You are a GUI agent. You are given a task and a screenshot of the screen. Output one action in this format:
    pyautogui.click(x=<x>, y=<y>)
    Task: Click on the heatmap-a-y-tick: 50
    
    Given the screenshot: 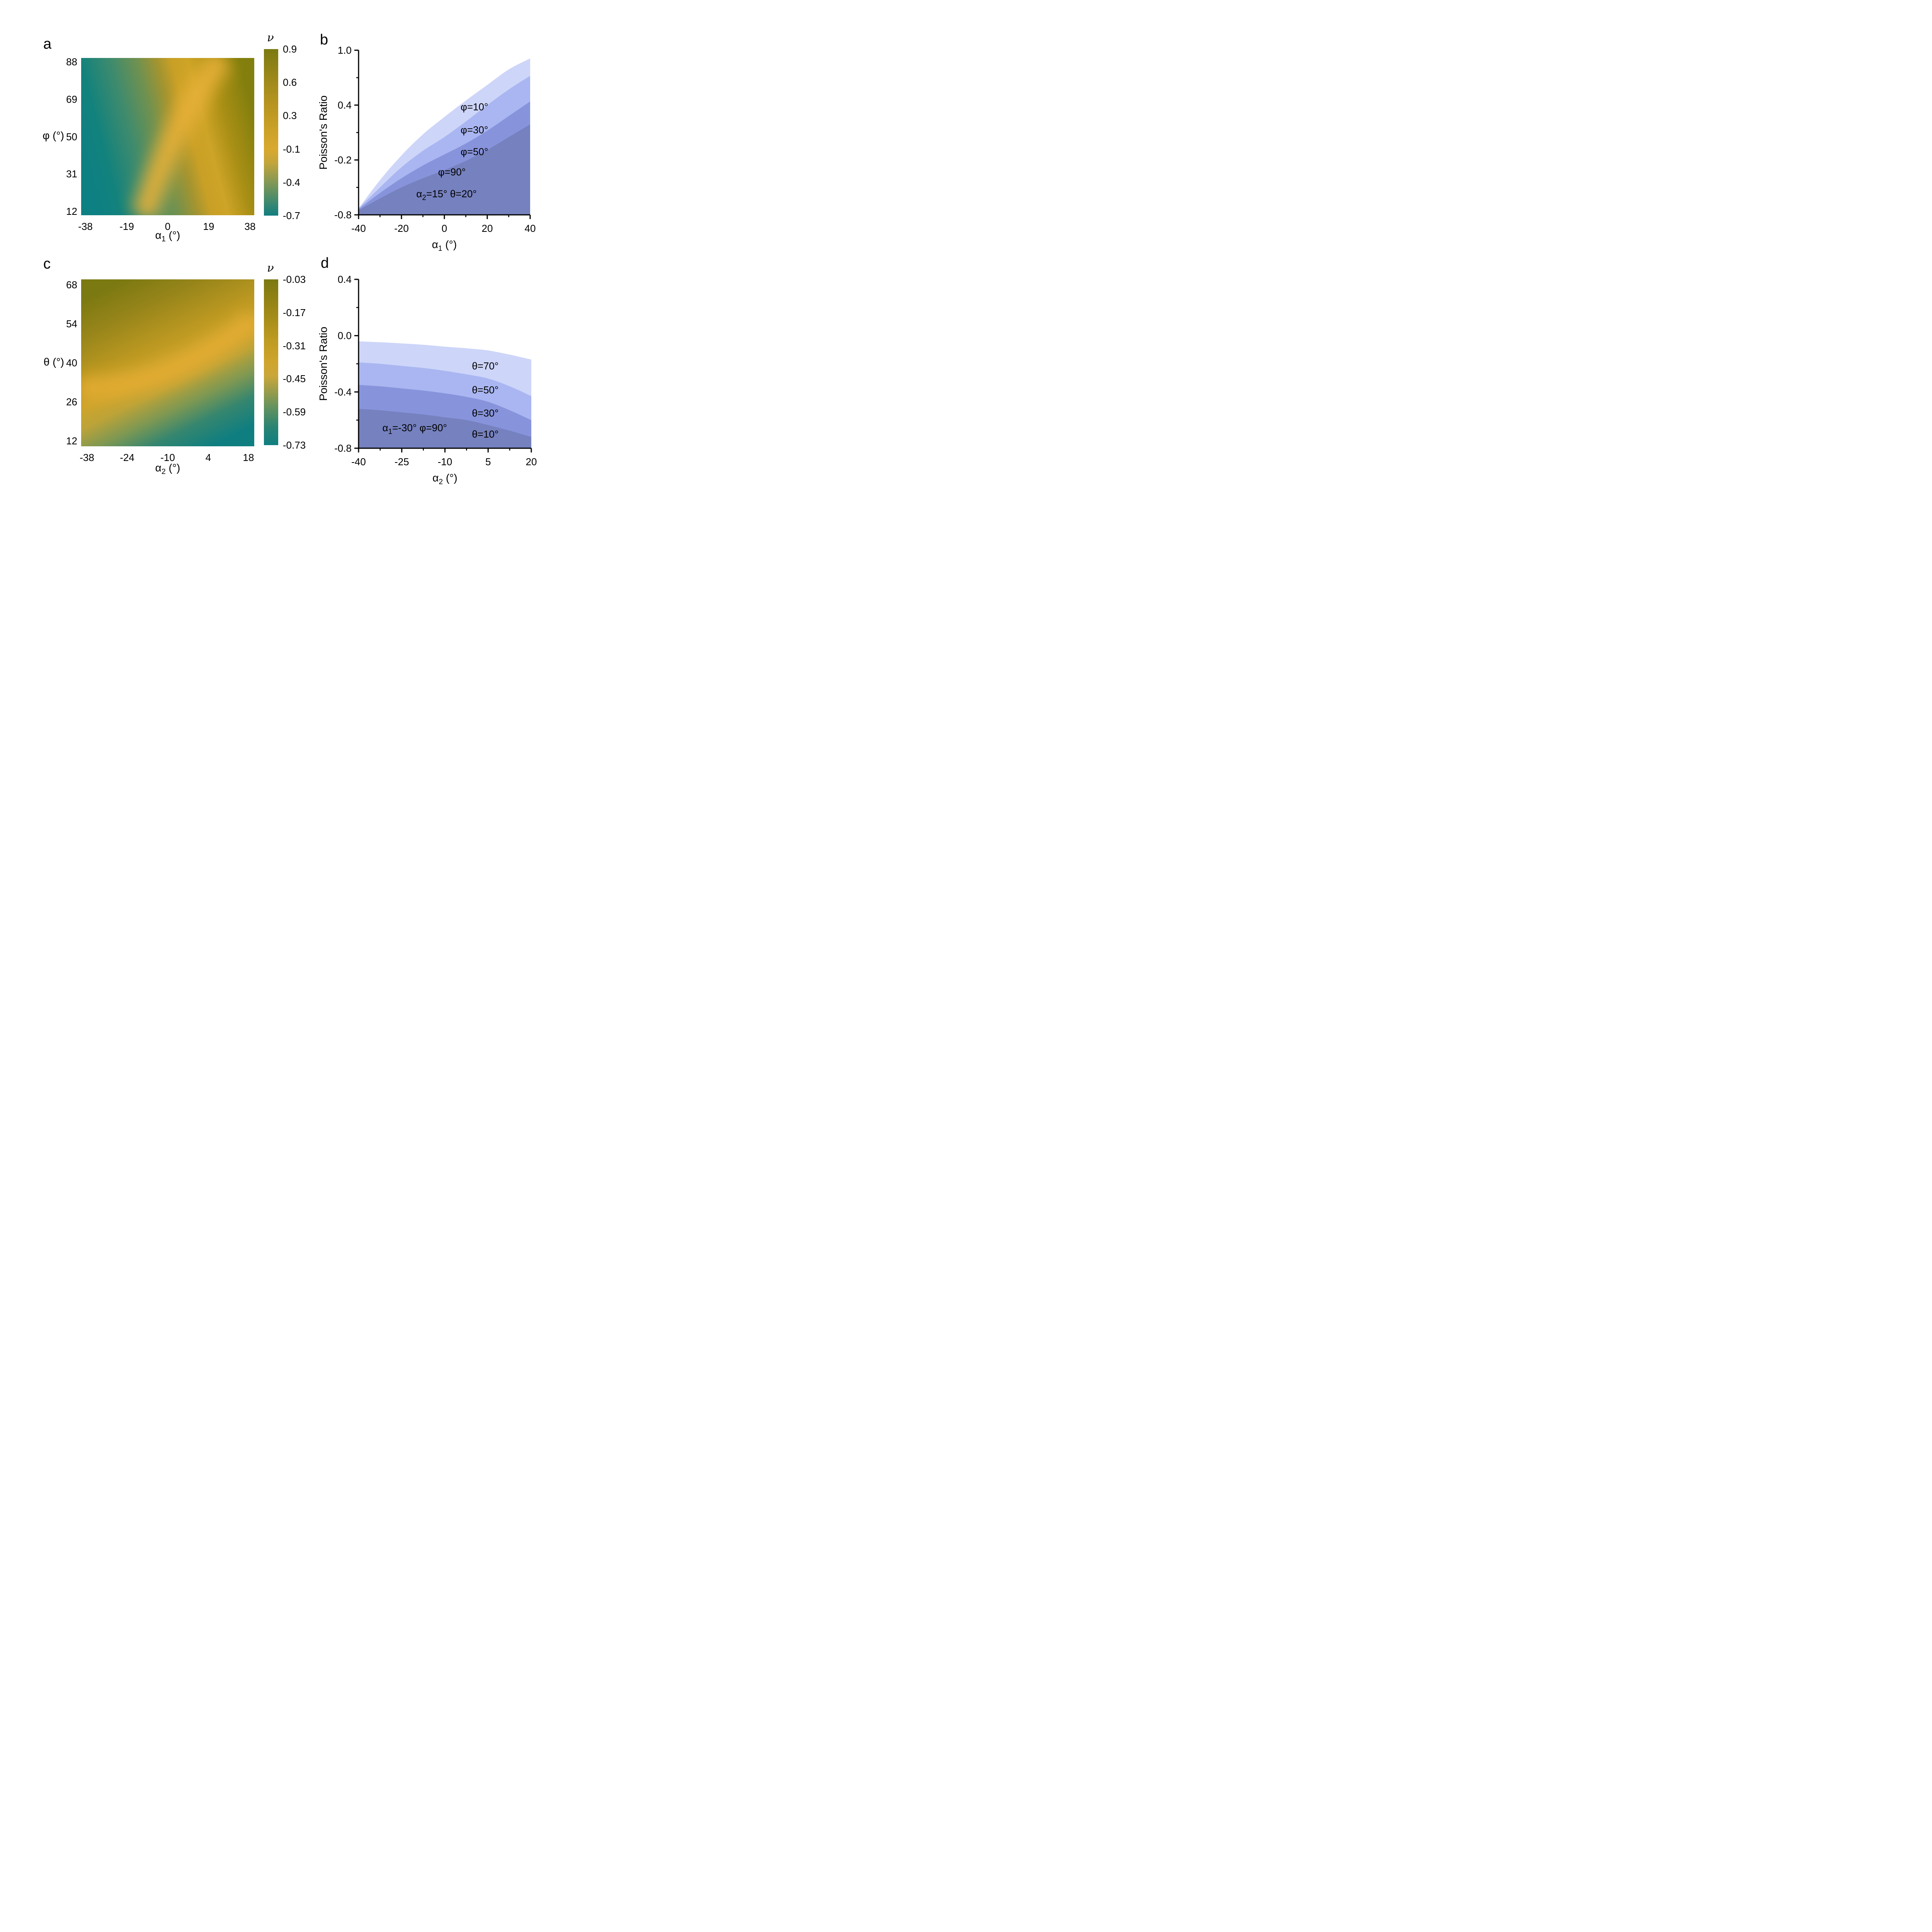 What is the action you would take?
    pyautogui.click(x=71, y=137)
    